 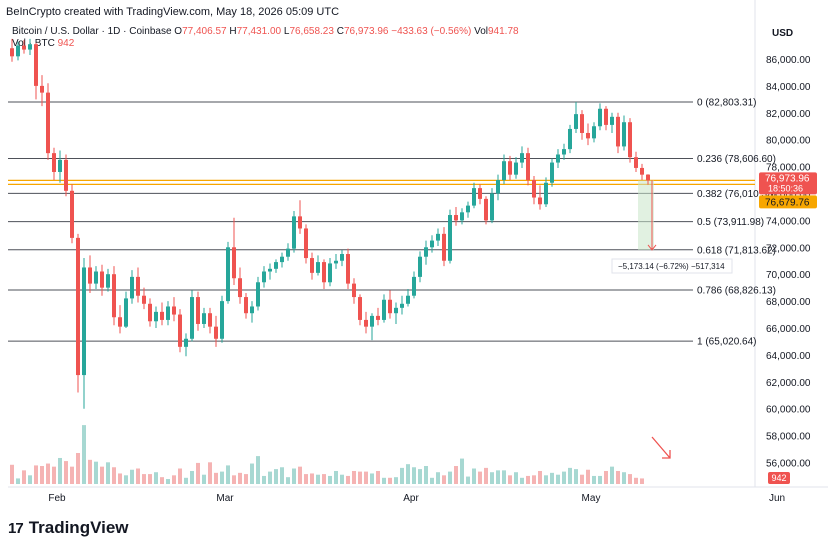 What do you see at coordinates (788, 275) in the screenshot?
I see `price-tick-label: 70,000.00` at bounding box center [788, 275].